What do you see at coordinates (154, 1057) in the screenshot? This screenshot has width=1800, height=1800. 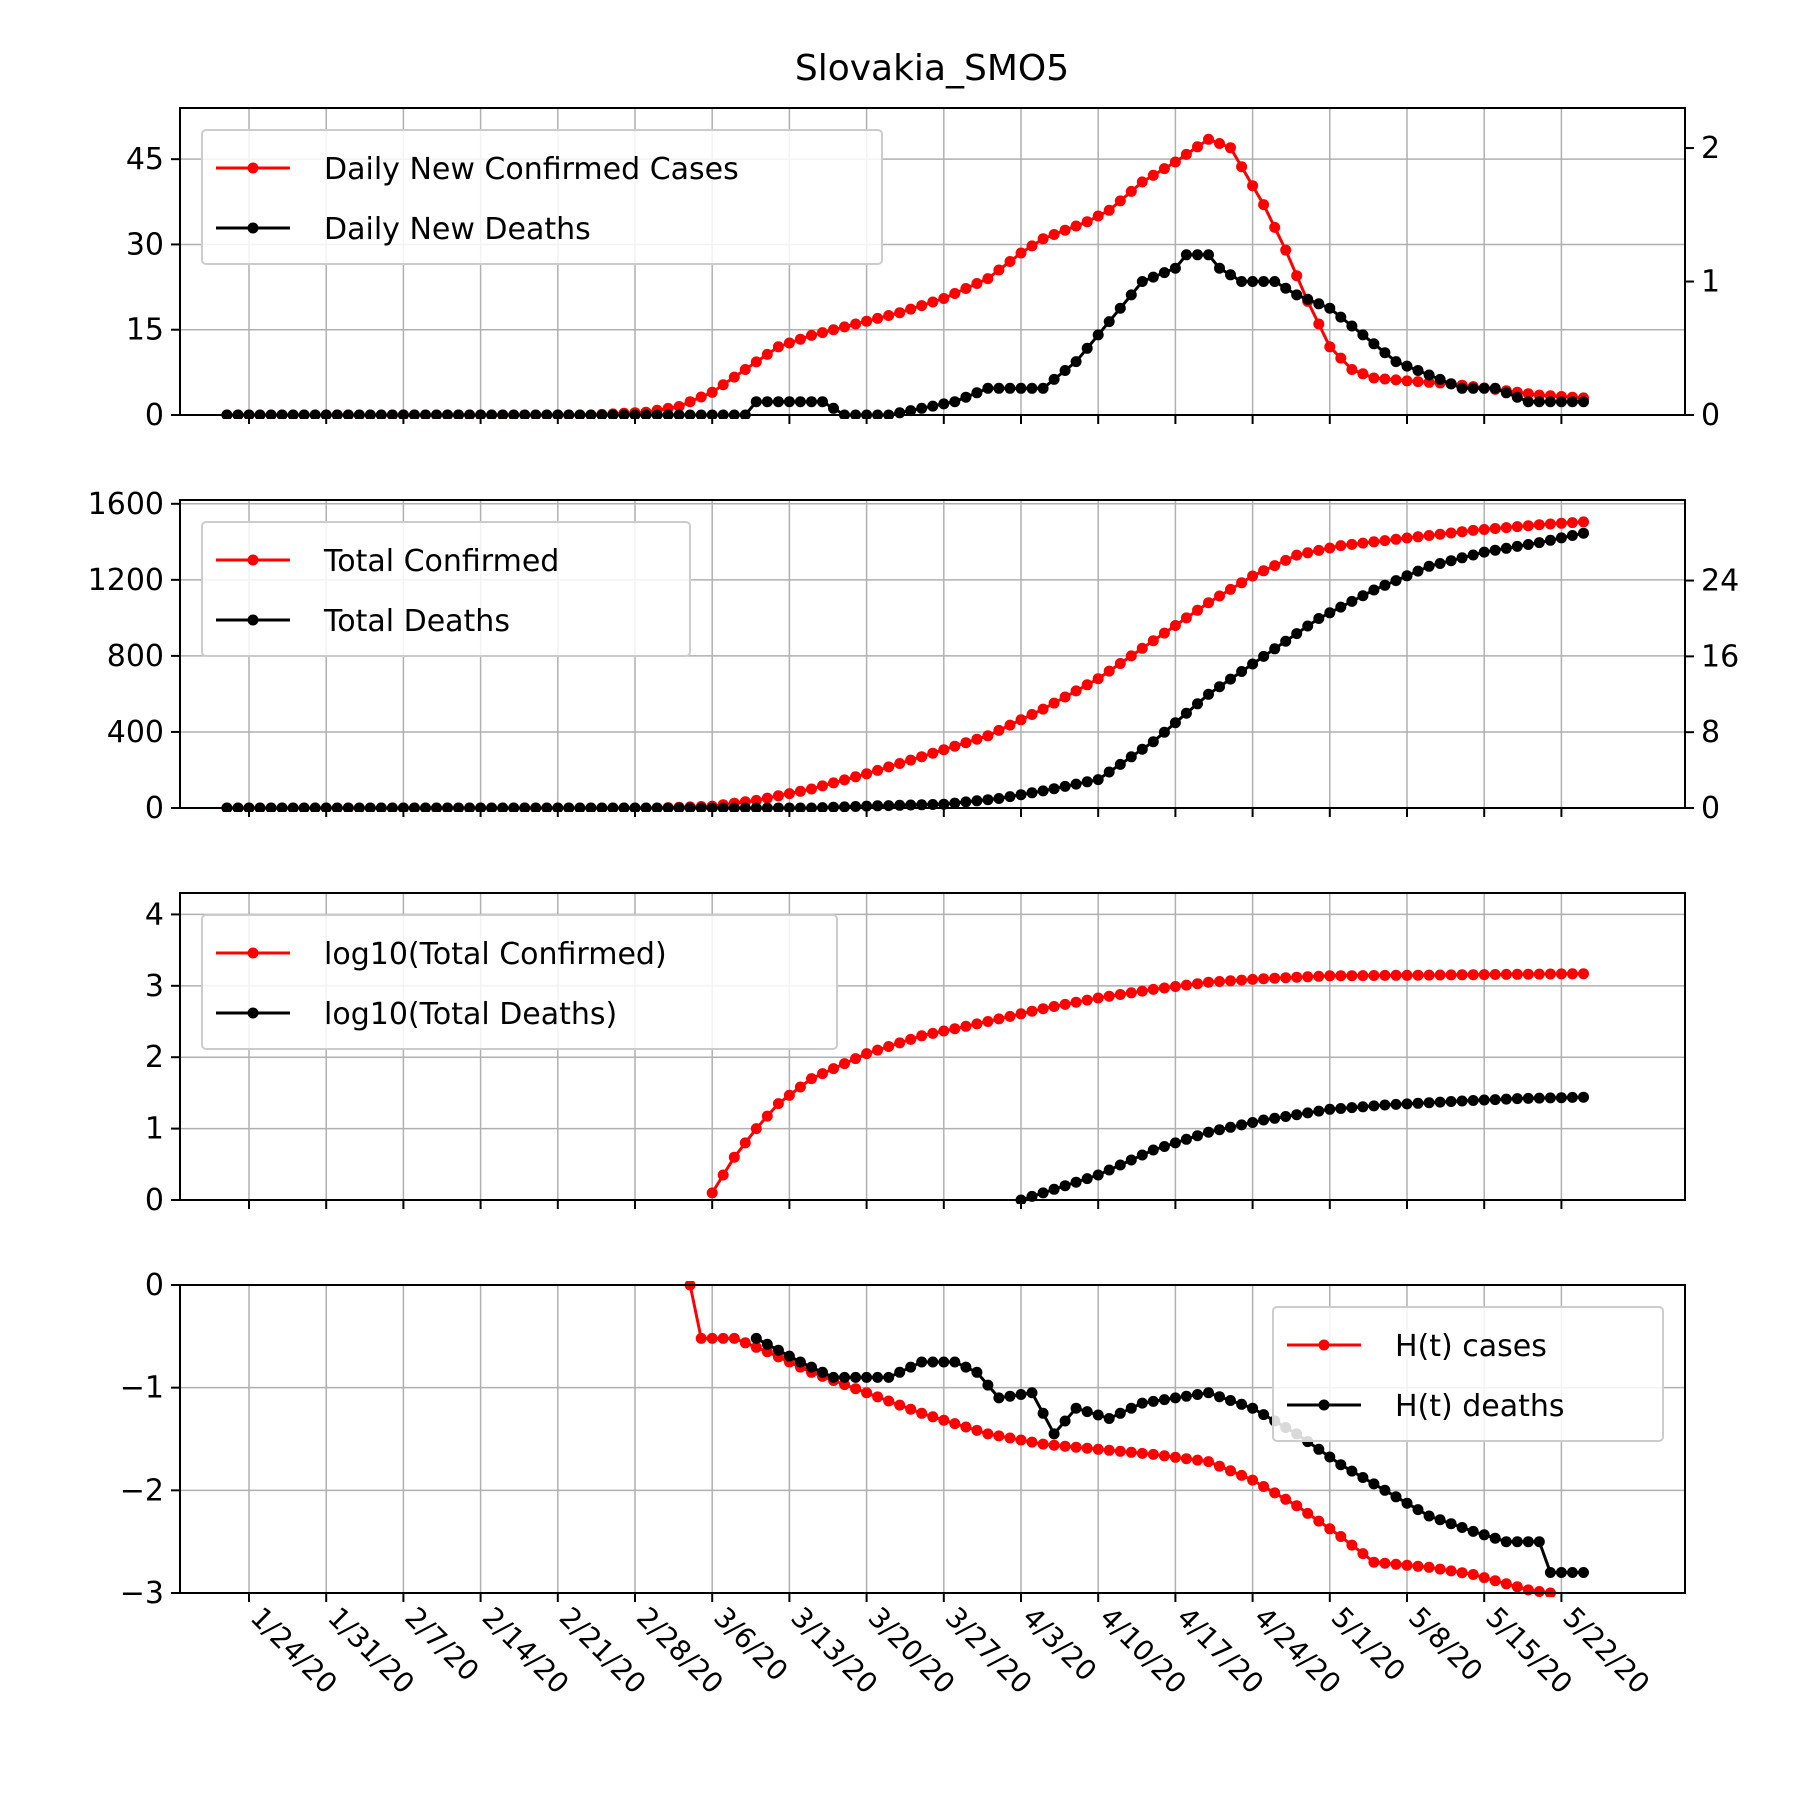 I see `y-tick-label: 2` at bounding box center [154, 1057].